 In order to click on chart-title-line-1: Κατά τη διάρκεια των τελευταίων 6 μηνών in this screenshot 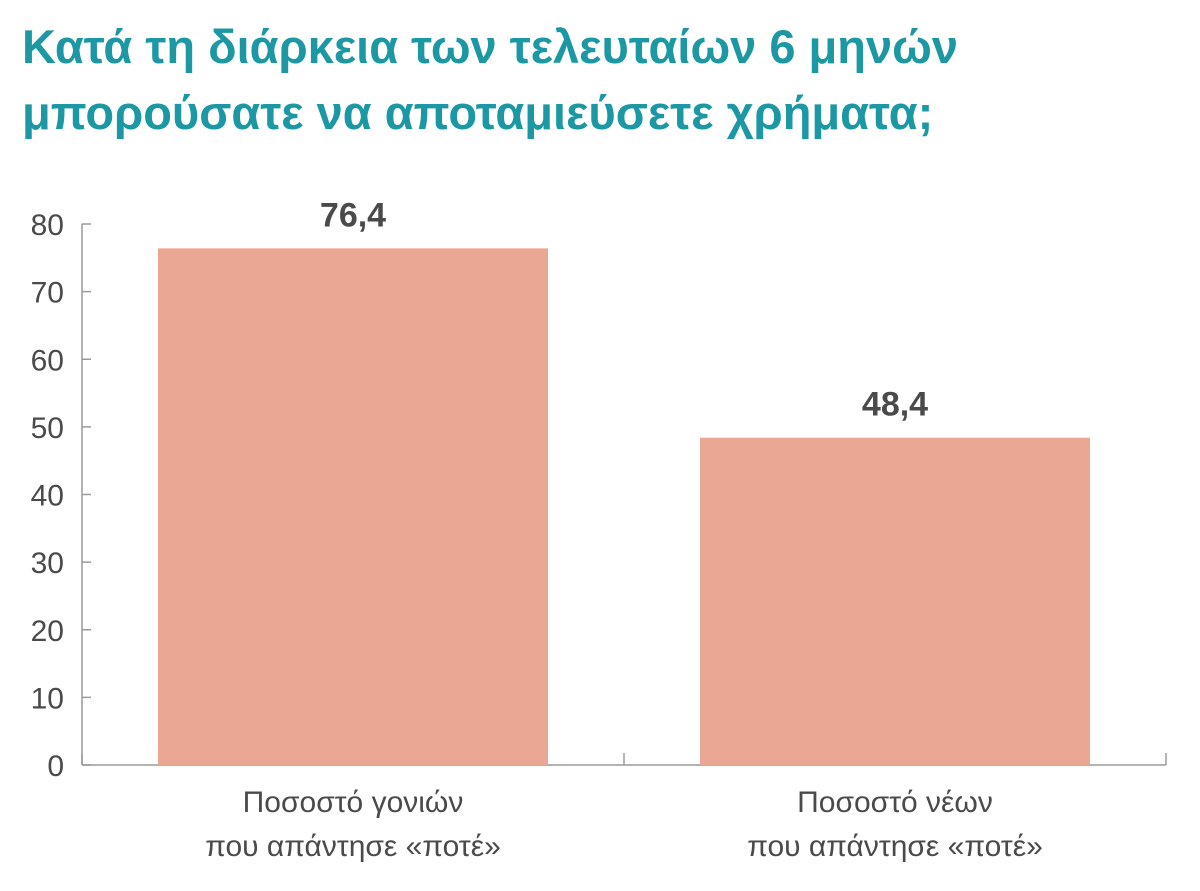, I will do `click(490, 46)`.